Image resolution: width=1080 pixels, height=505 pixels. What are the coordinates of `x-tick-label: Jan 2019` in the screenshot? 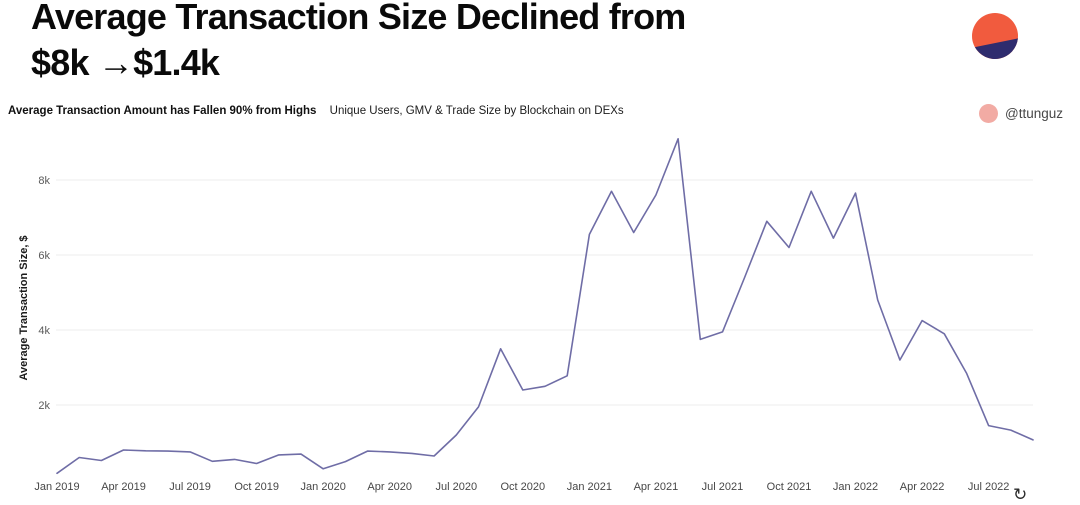 It's located at (56, 487).